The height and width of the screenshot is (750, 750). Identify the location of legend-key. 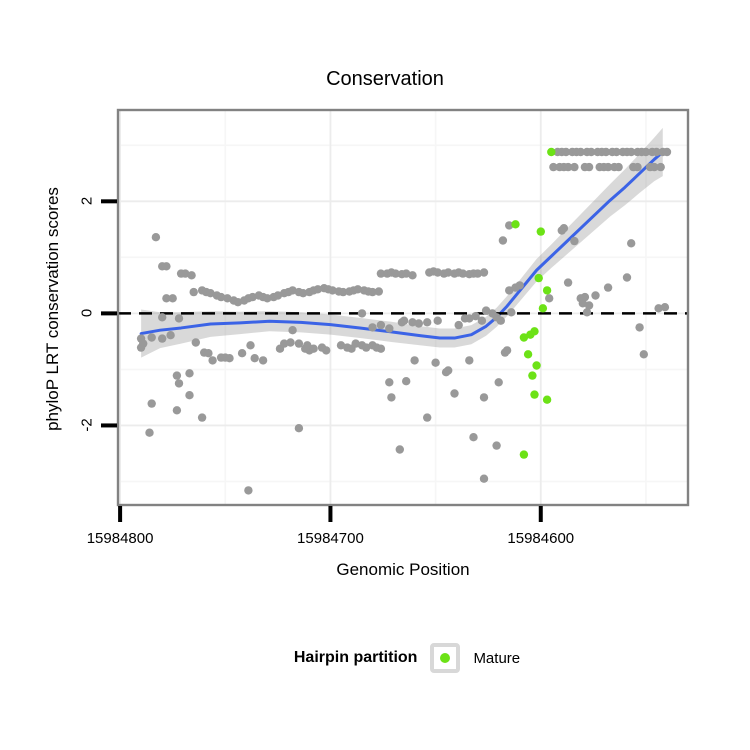
(445, 658).